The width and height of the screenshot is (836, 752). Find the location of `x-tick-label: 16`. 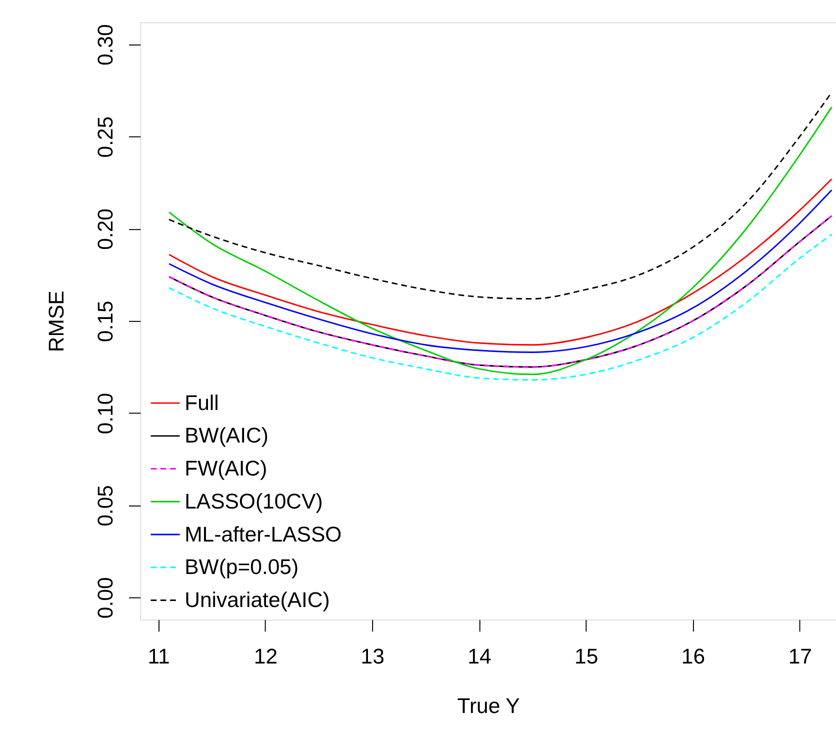

x-tick-label: 16 is located at coordinates (693, 656).